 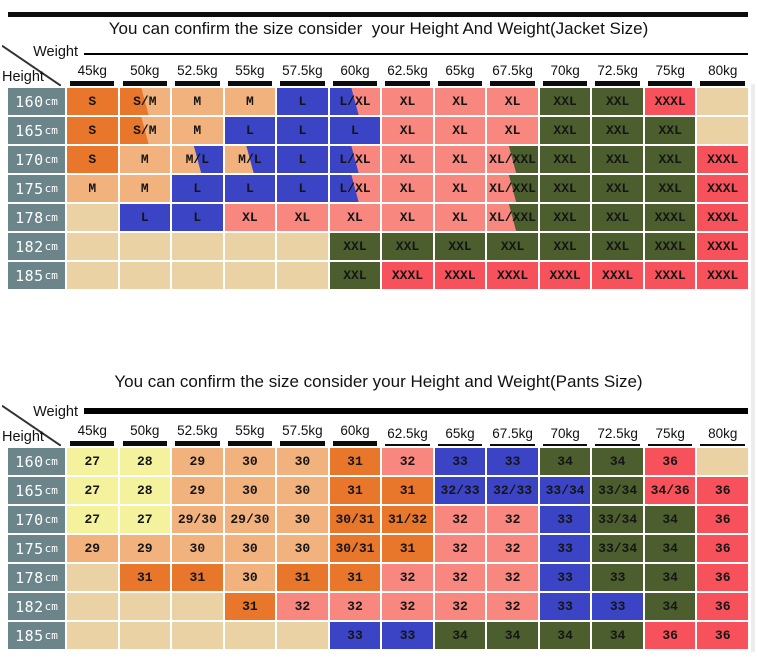 I want to click on height-axis-label: Height, so click(x=23, y=77).